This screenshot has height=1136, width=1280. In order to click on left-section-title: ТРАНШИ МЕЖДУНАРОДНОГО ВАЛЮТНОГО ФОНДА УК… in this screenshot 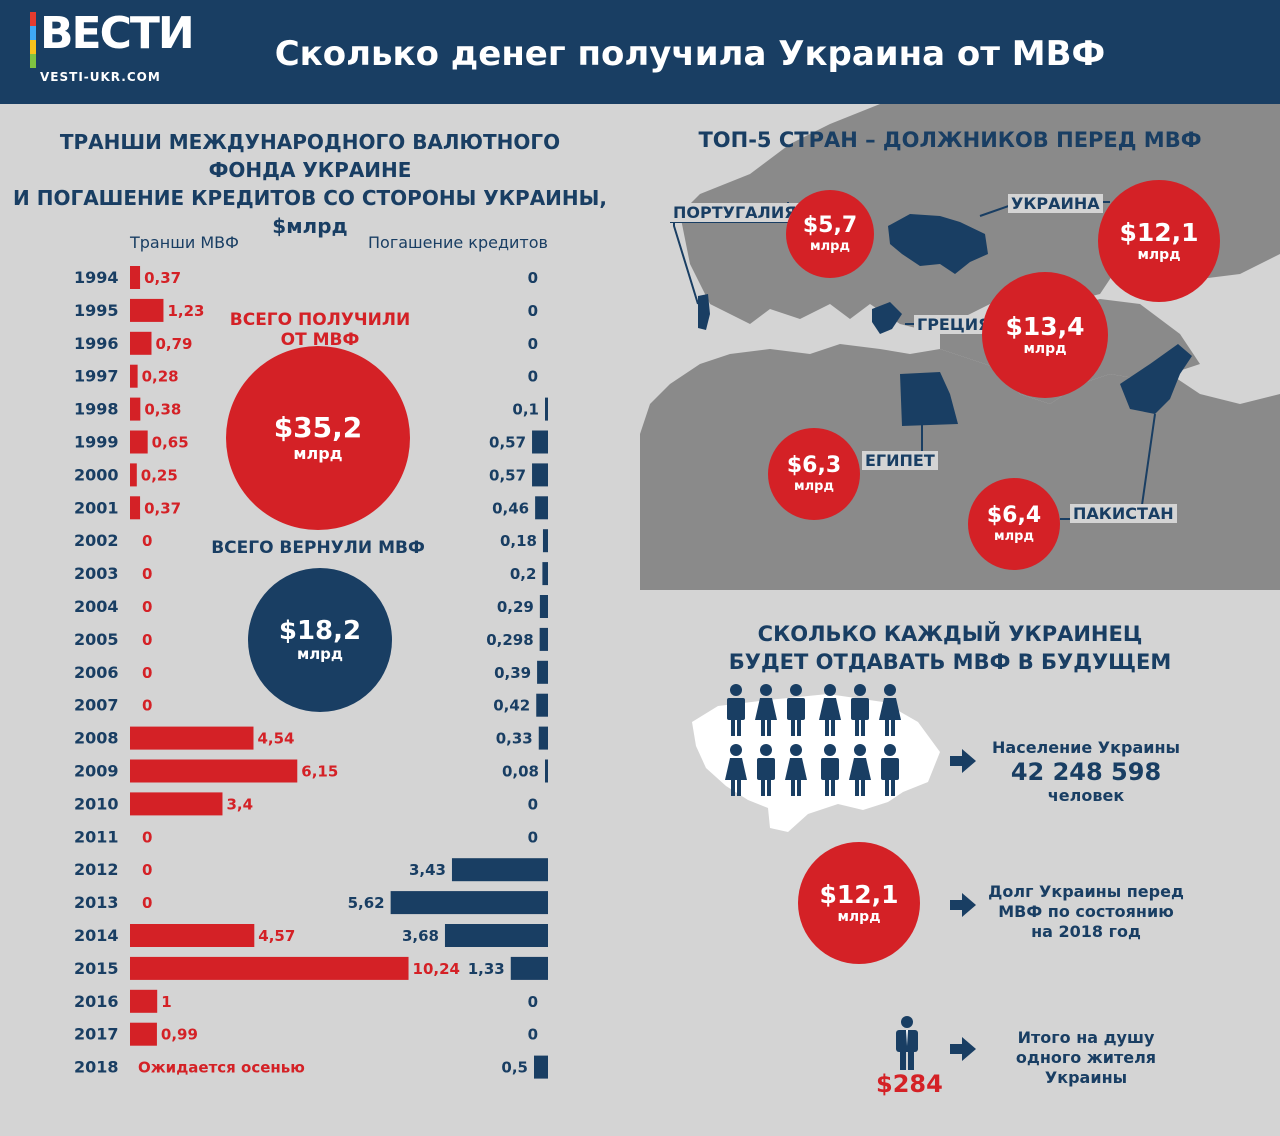, I will do `click(310, 184)`.